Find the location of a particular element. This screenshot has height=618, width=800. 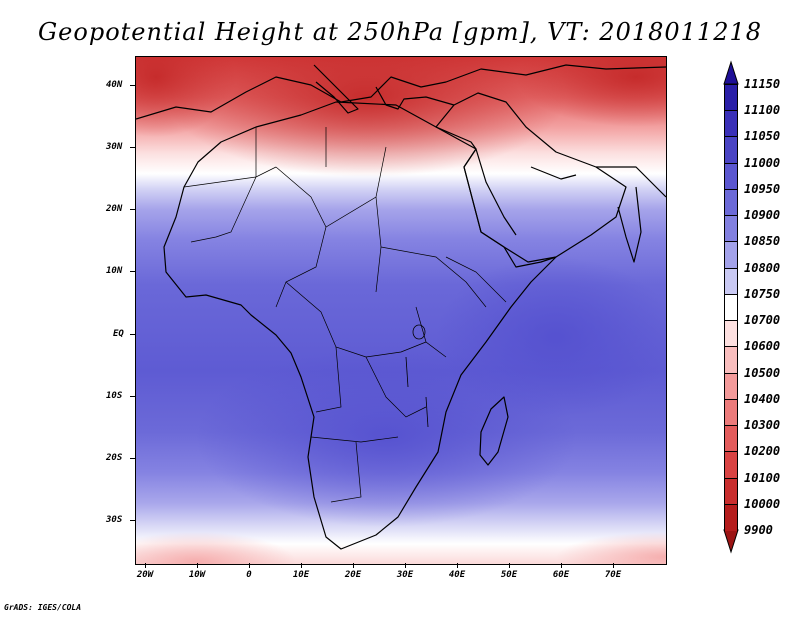

lon-label-20w: 20W is located at coordinates (145, 575).